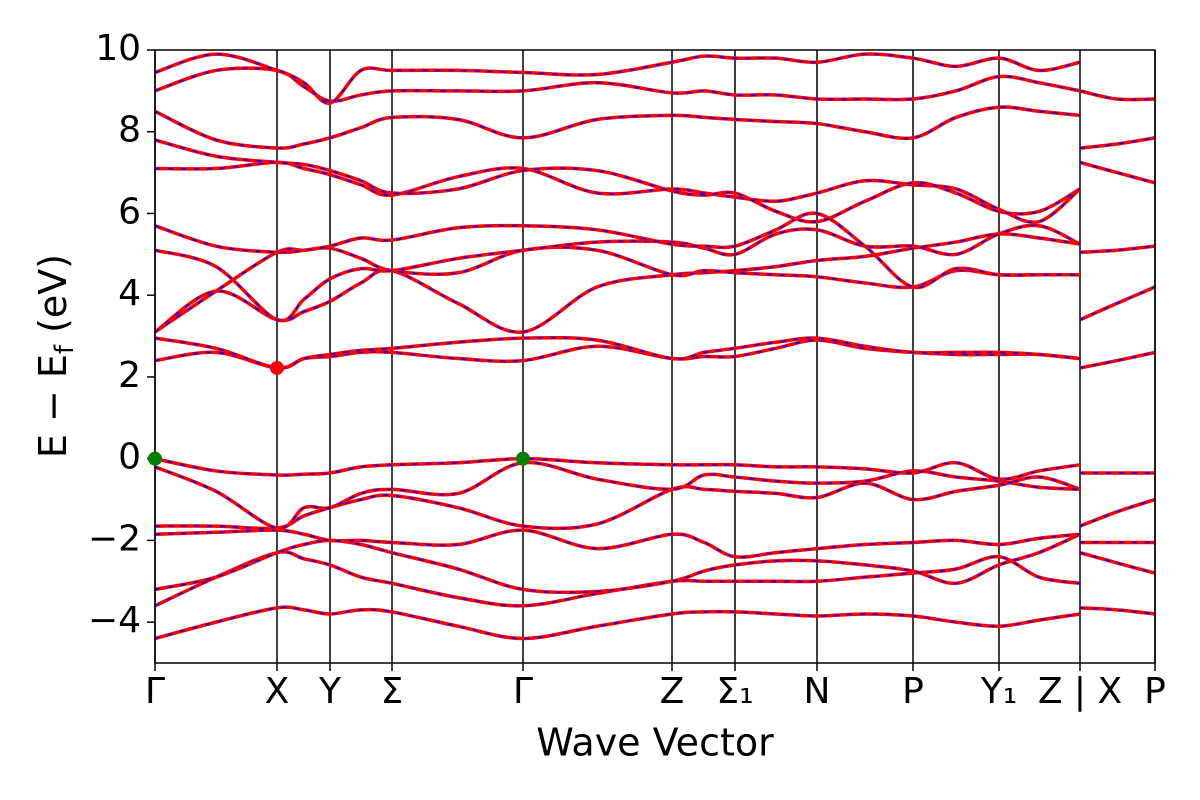 The image size is (1200, 800). What do you see at coordinates (998, 691) in the screenshot?
I see `x-tick-label: Y₁` at bounding box center [998, 691].